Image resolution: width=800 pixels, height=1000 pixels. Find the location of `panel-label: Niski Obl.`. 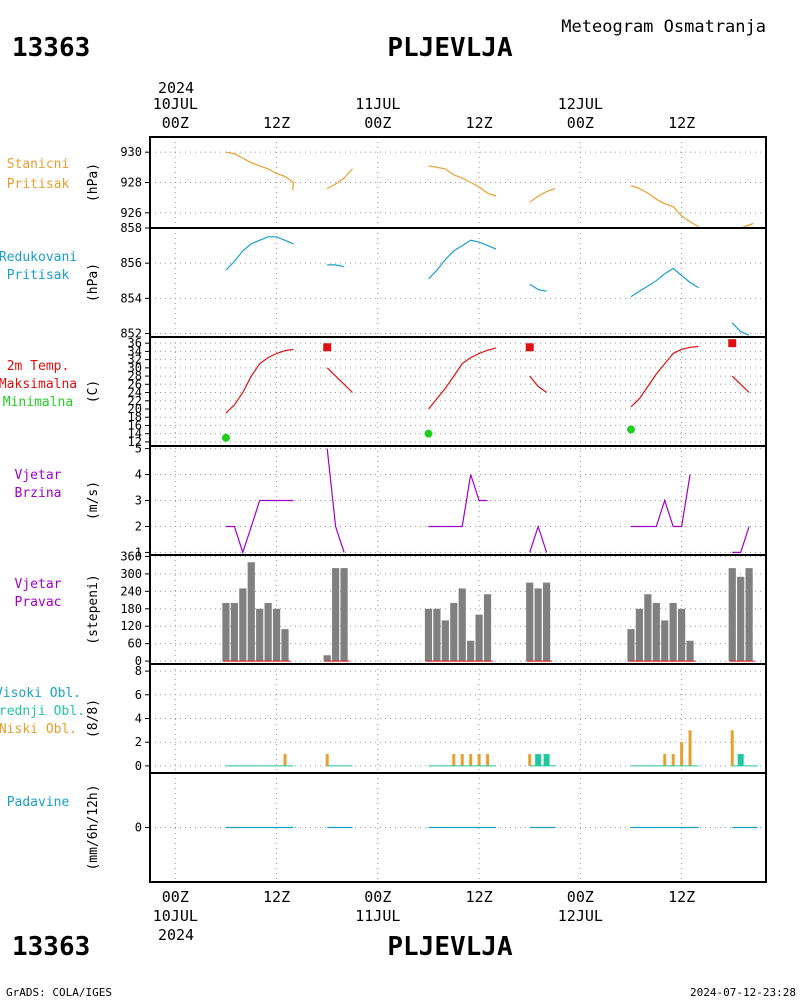

panel-label: Niski Obl. is located at coordinates (38, 729).